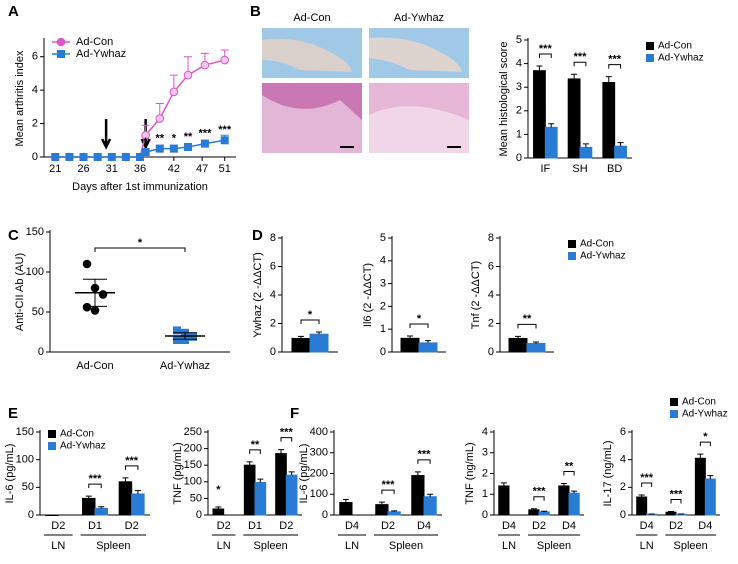  I want to click on series-line, so click(140, 108).